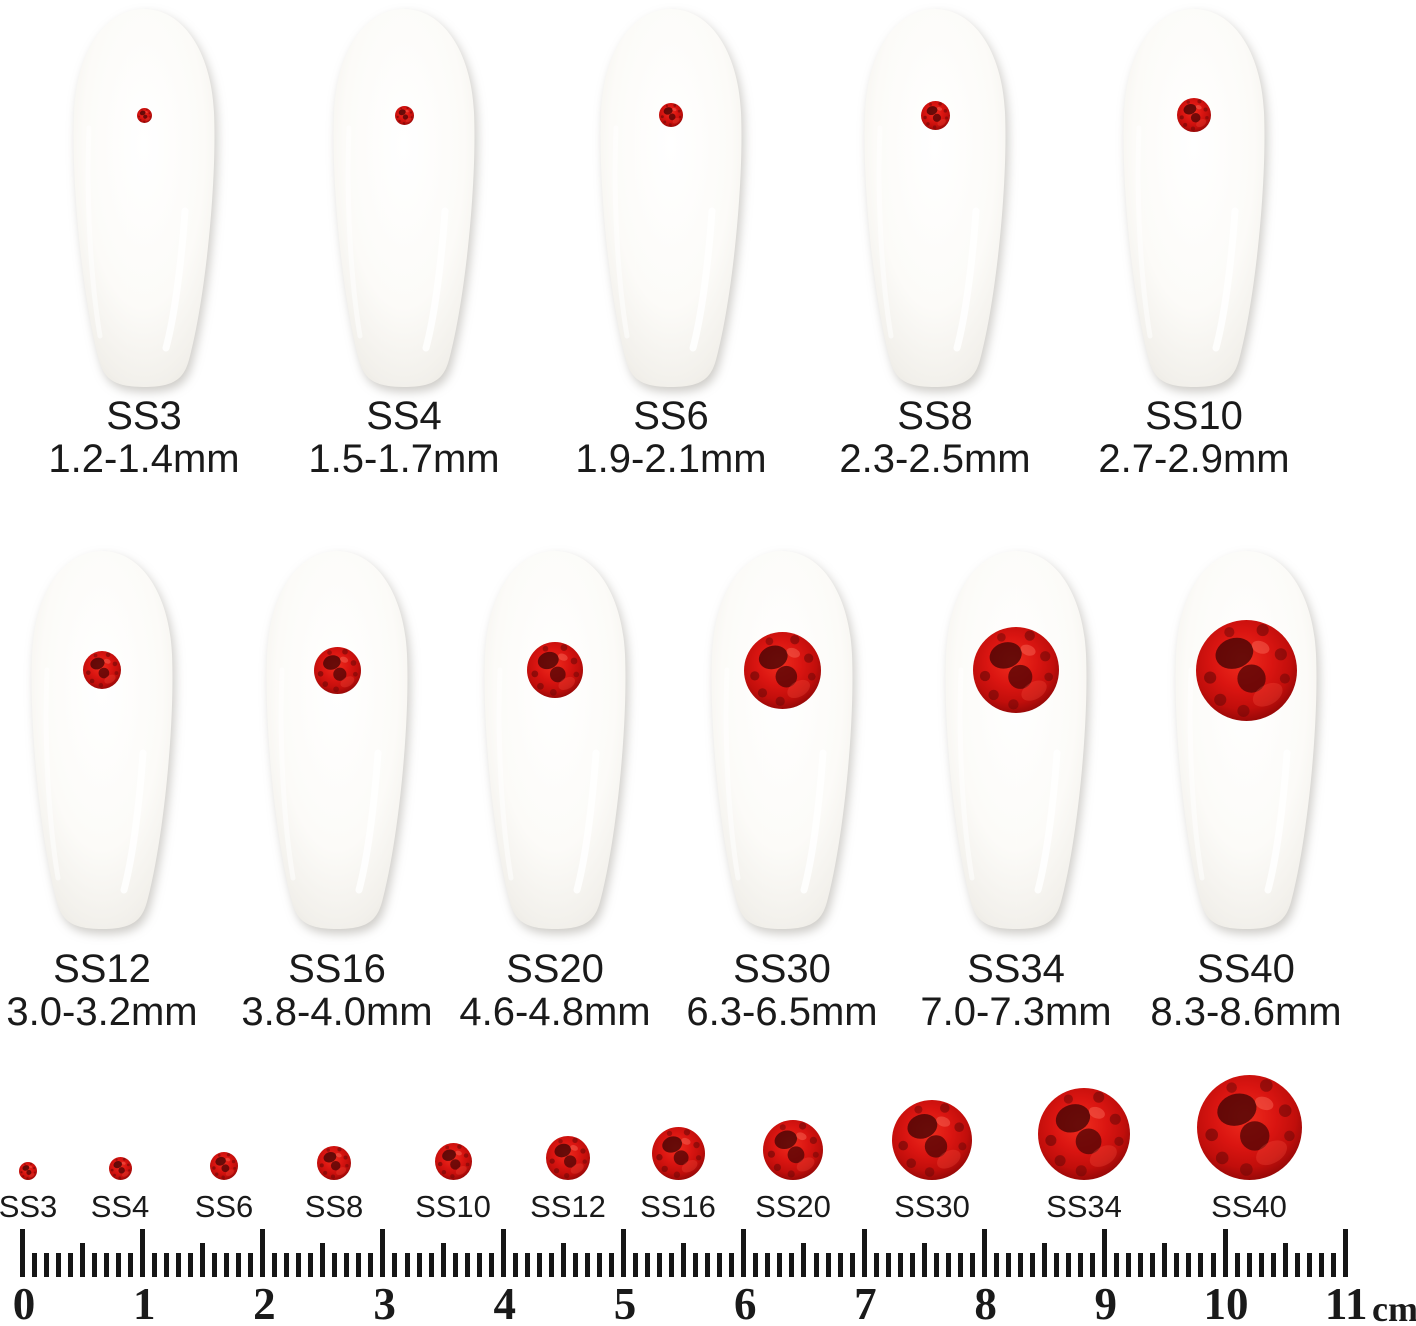 The height and width of the screenshot is (1326, 1416). I want to click on size-range-label: 4.6-4.8mm, so click(555, 1012).